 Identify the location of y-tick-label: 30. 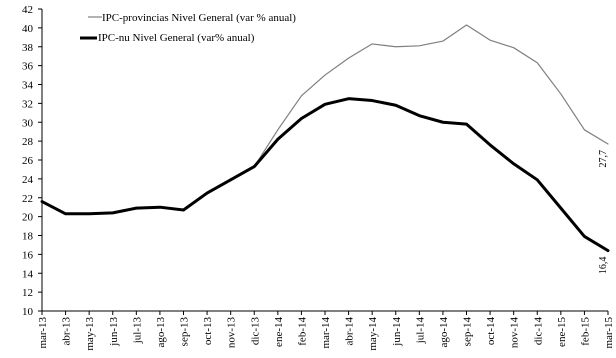
(28, 123).